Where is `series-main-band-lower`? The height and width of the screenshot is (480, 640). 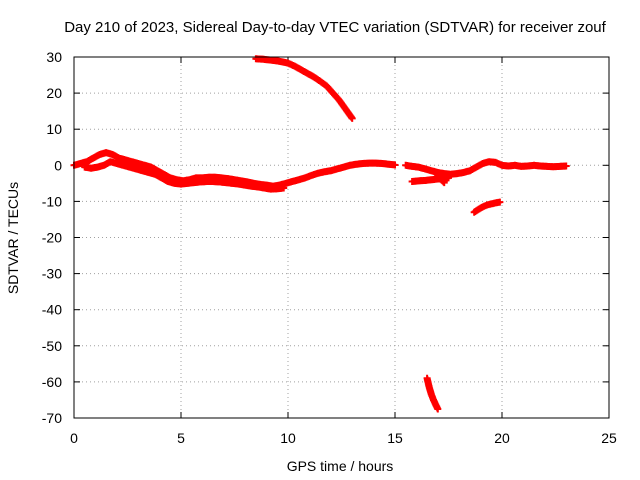 series-main-band-lower is located at coordinates (184, 175).